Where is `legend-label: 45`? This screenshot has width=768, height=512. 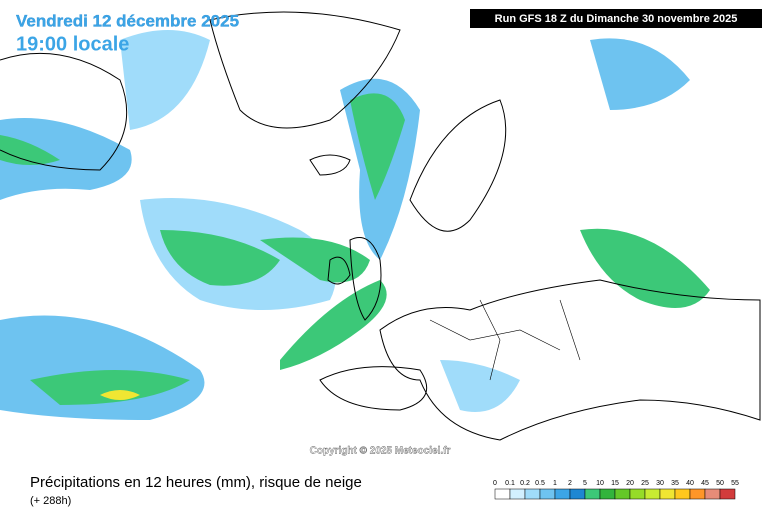
legend-label: 45 is located at coordinates (705, 483).